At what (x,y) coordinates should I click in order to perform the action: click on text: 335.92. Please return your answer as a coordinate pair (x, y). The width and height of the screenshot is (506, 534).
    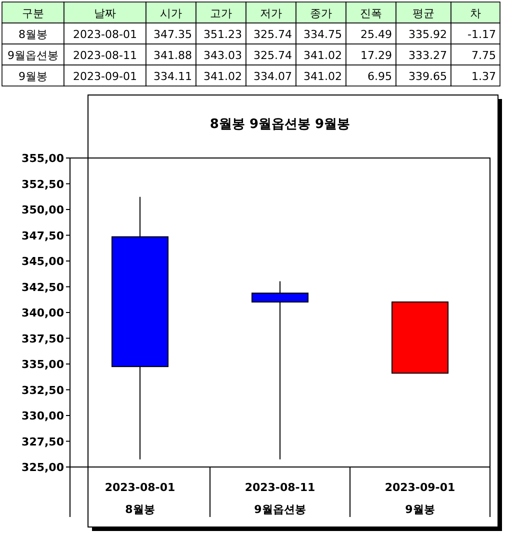
    Looking at the image, I should click on (427, 34).